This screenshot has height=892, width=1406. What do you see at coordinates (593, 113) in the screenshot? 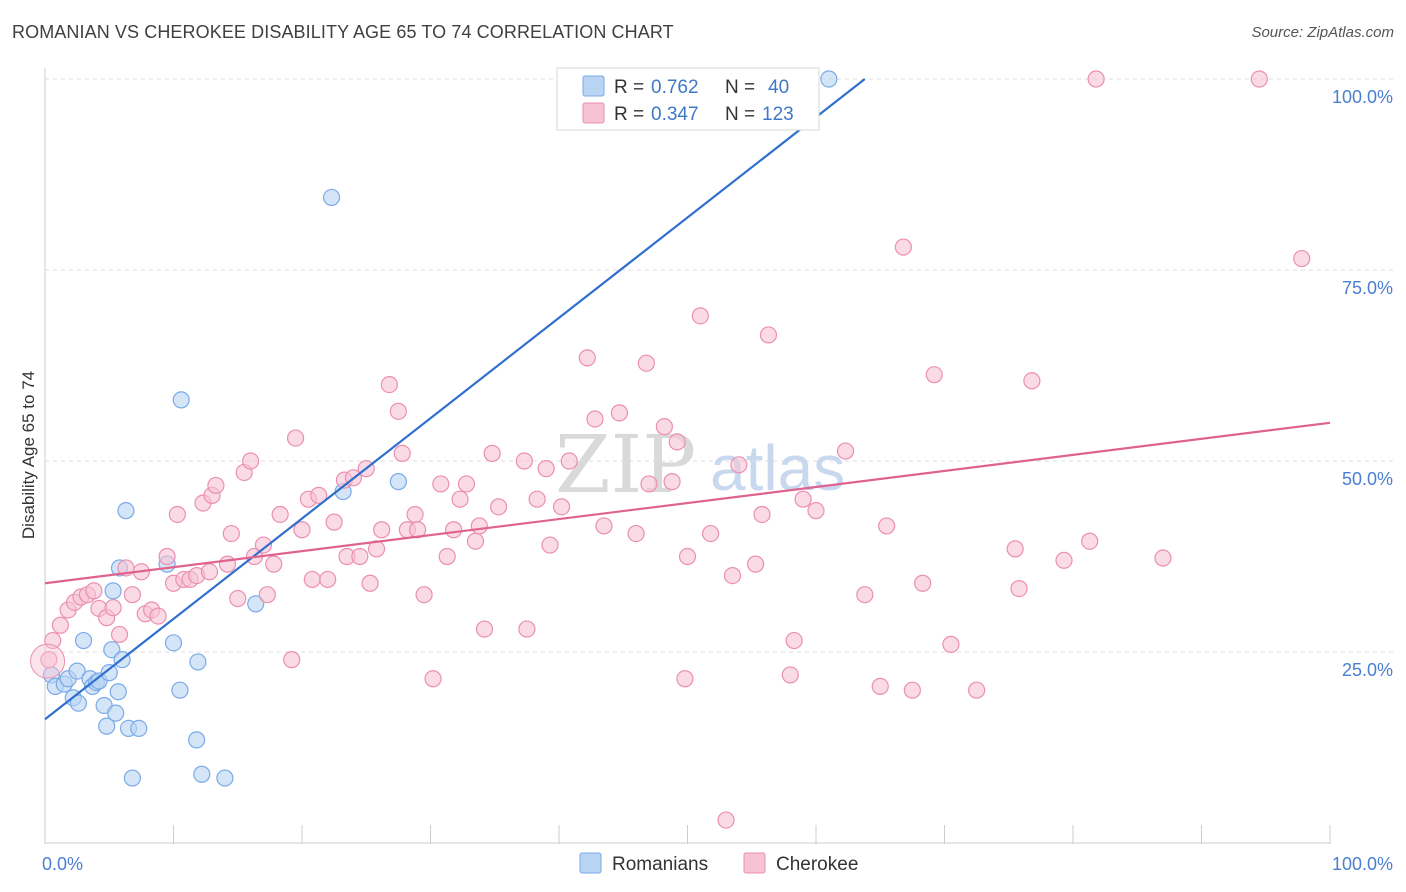
I see `legend-swatch-cherokee` at bounding box center [593, 113].